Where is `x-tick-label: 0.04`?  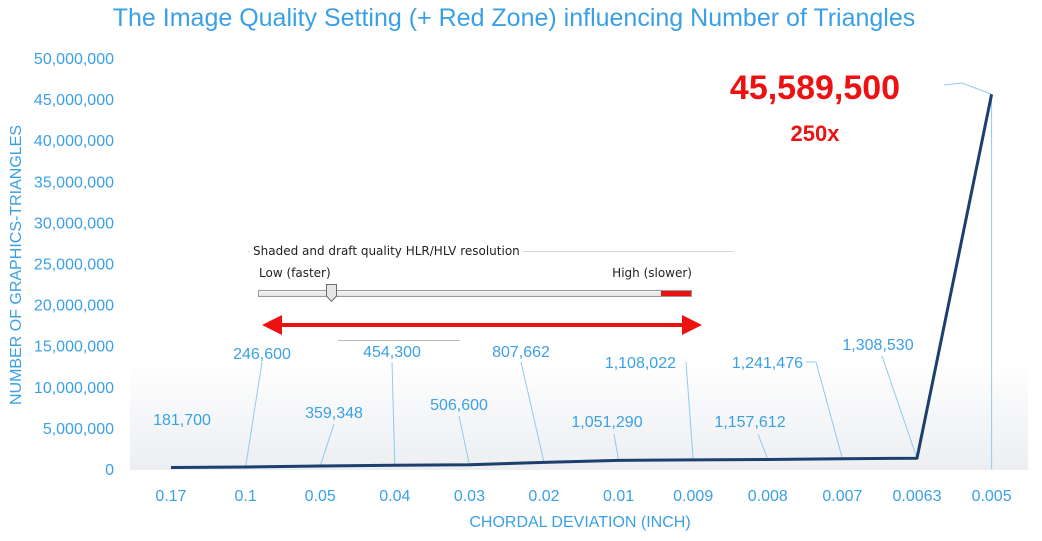 x-tick-label: 0.04 is located at coordinates (394, 496).